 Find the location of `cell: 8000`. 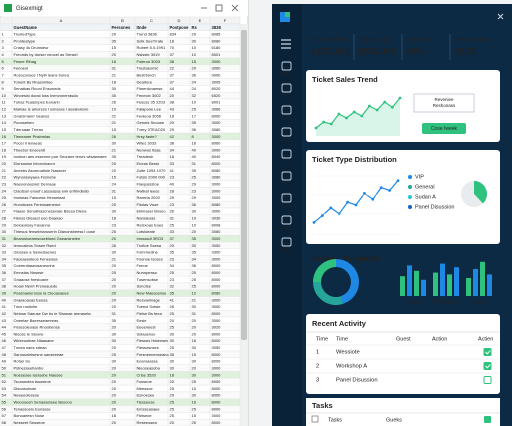

cell: 8000 is located at coordinates (217, 279).